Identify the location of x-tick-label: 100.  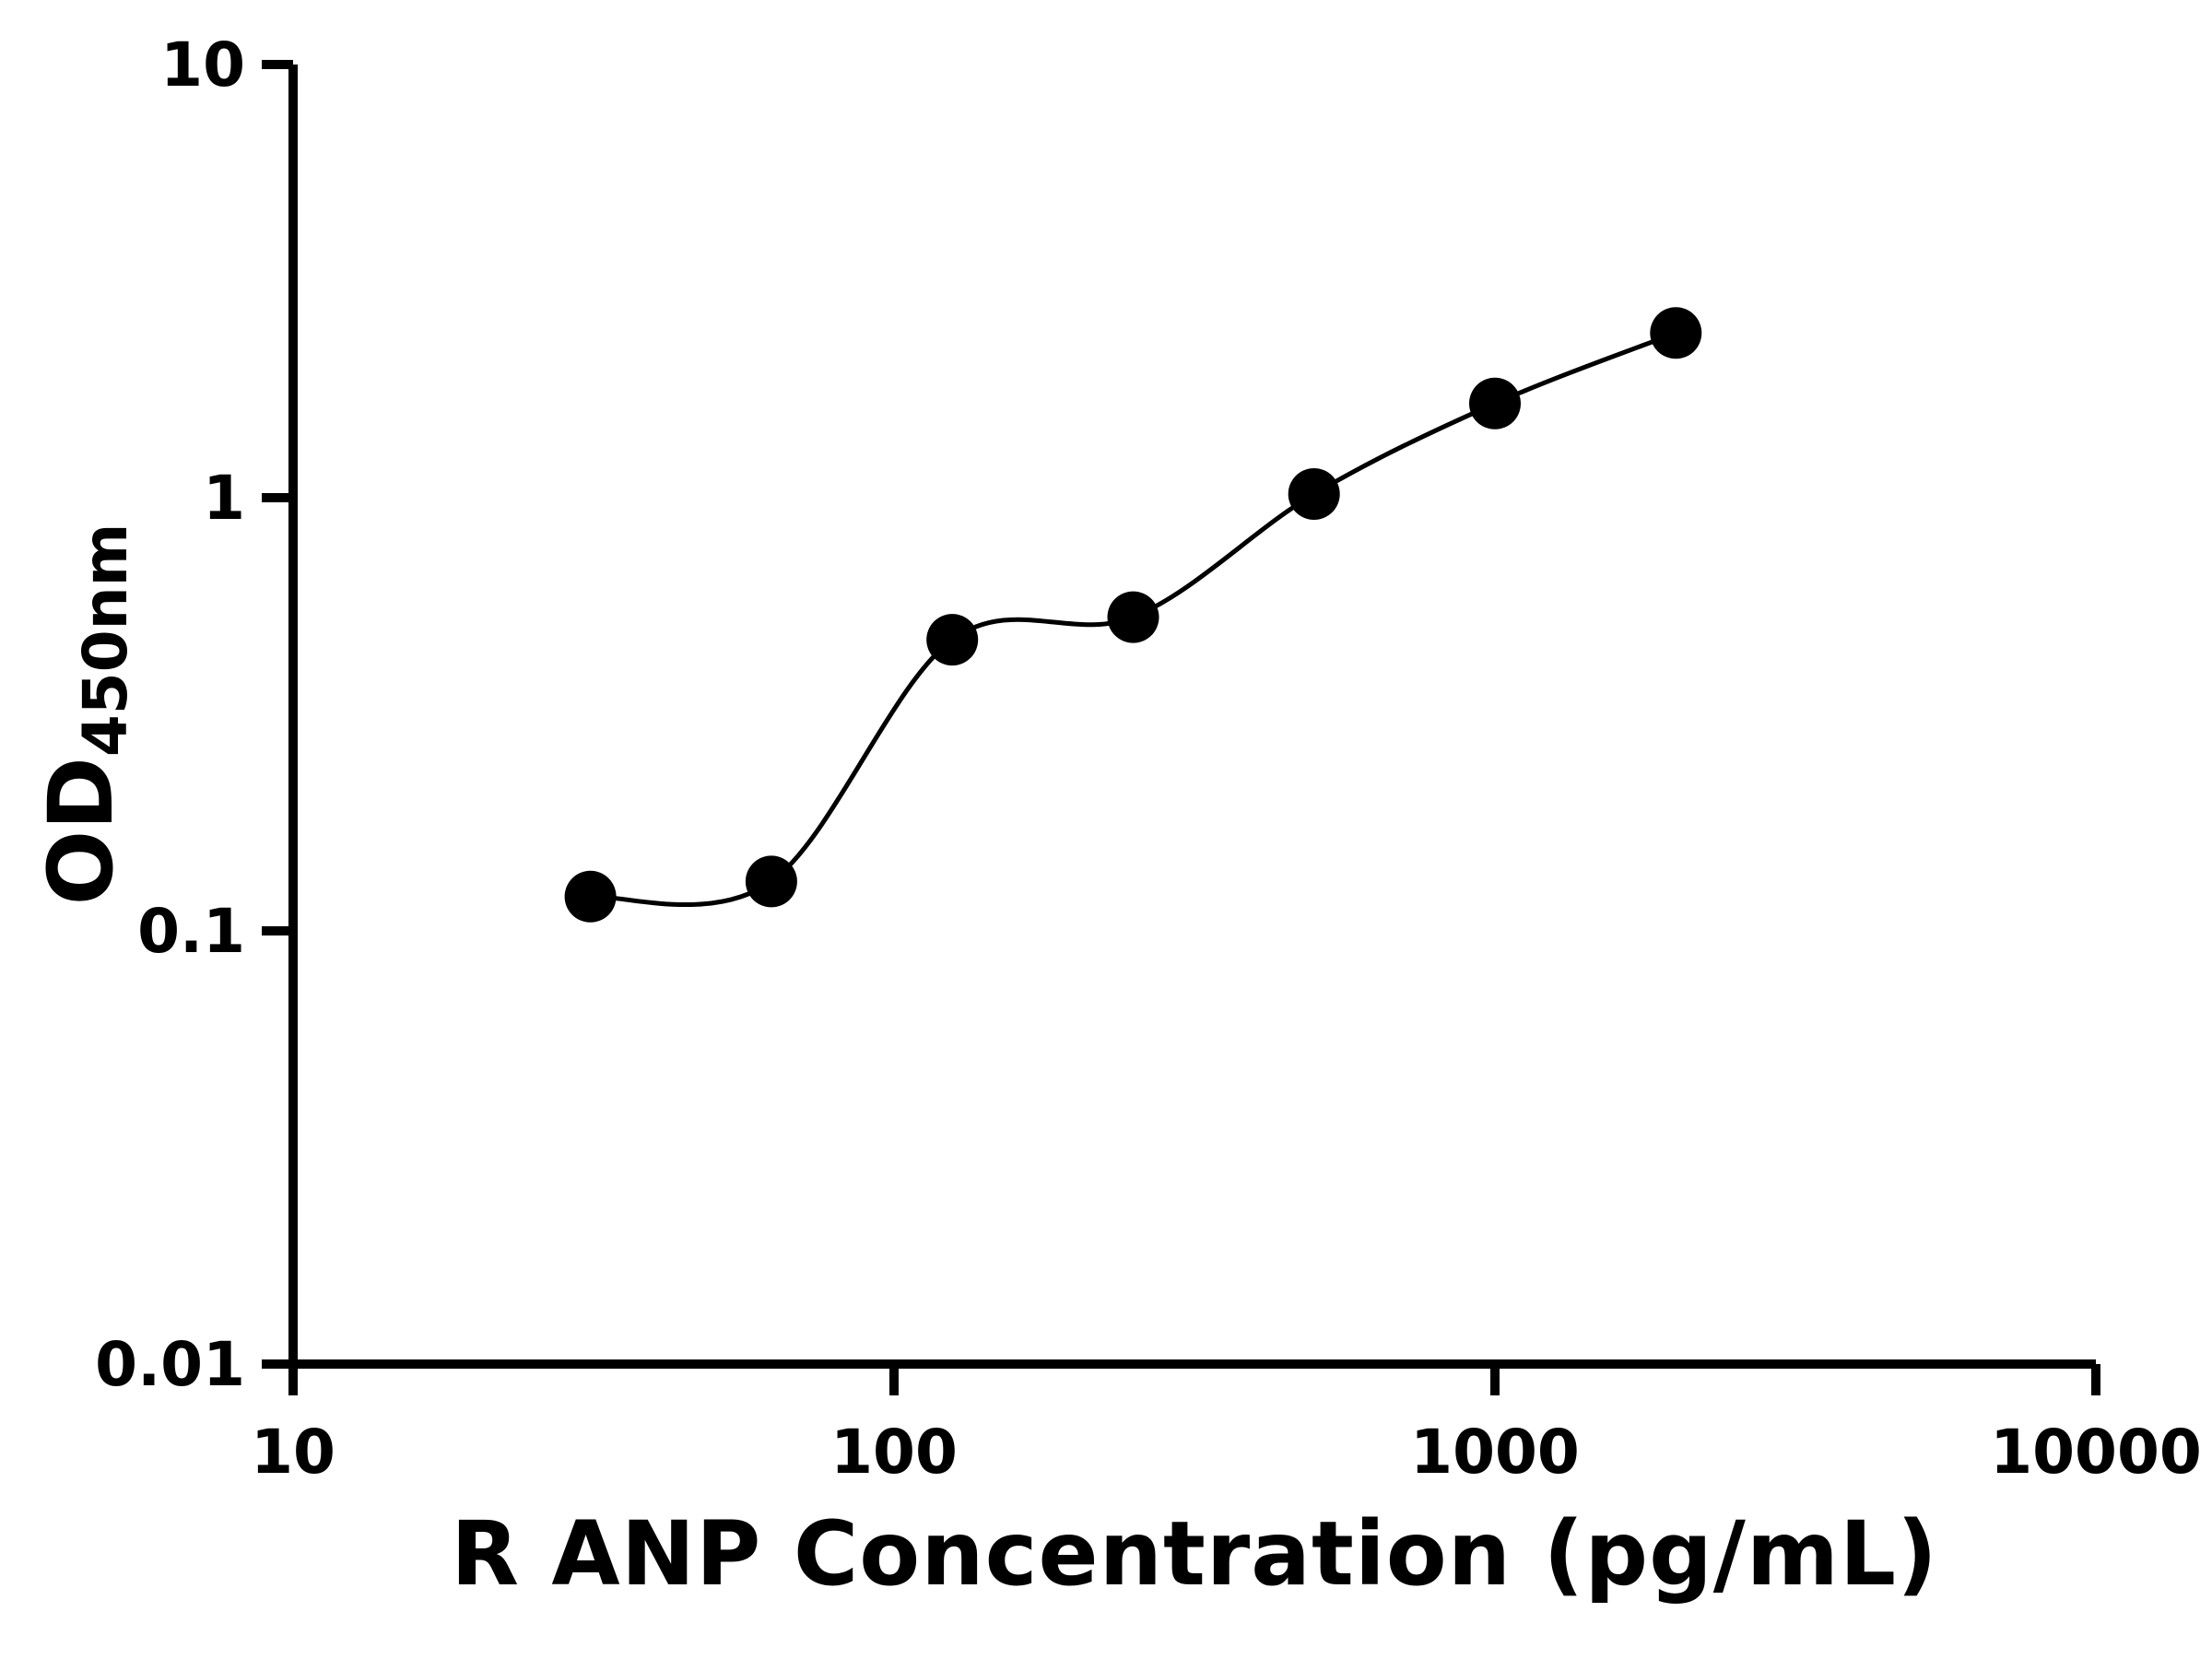
(894, 1452).